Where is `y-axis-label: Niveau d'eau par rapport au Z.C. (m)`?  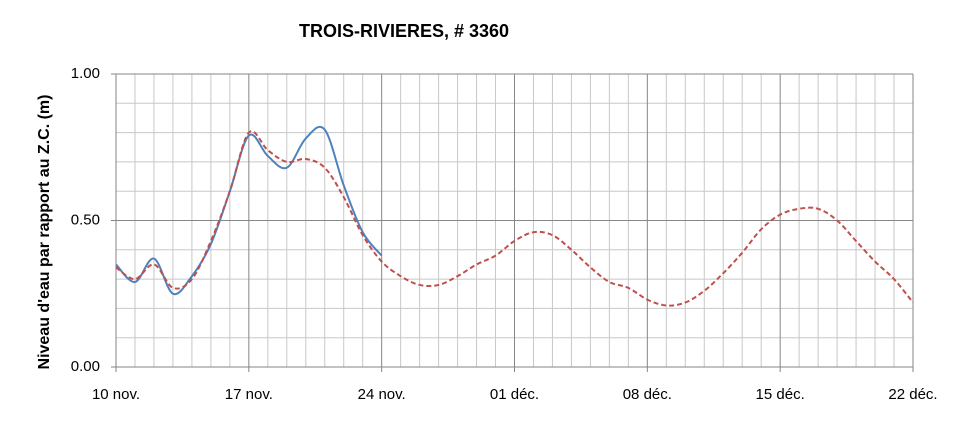
y-axis-label: Niveau d'eau par rapport au Z.C. (m) is located at coordinates (44, 232).